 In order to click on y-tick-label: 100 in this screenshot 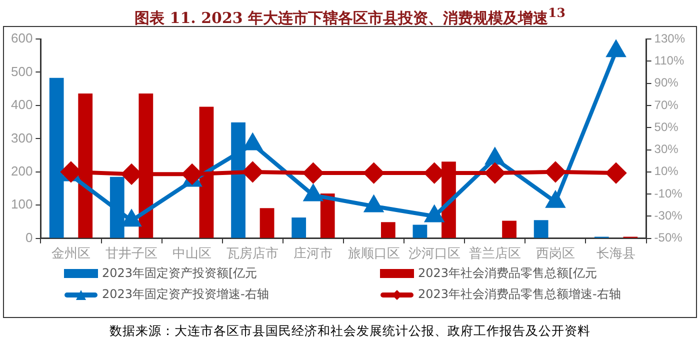, I will do `click(21, 204)`.